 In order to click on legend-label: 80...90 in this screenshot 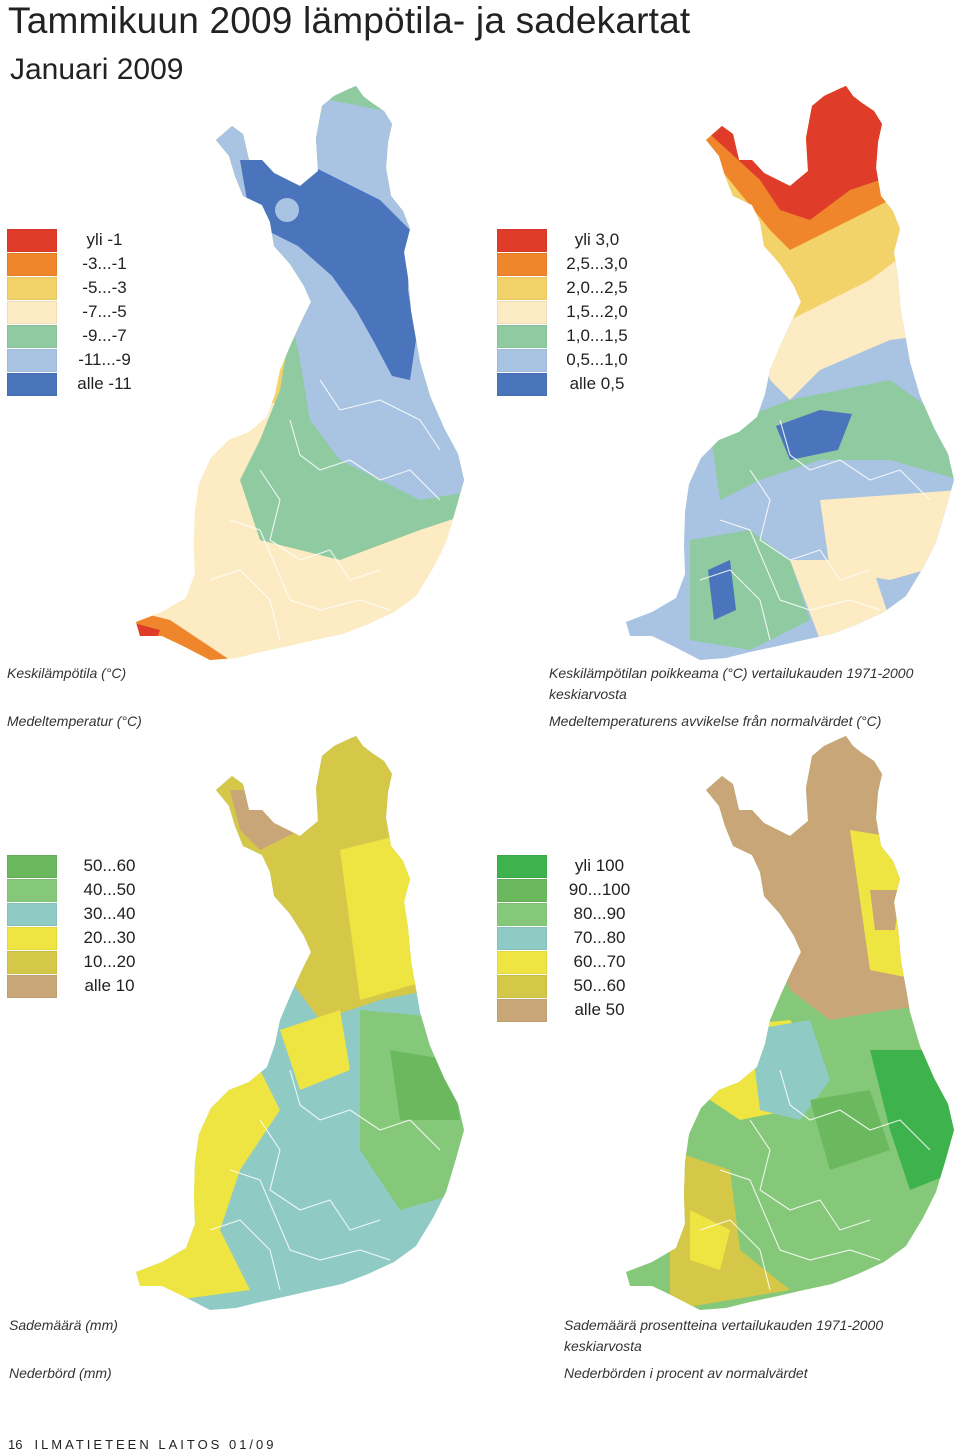, I will do `click(599, 913)`.